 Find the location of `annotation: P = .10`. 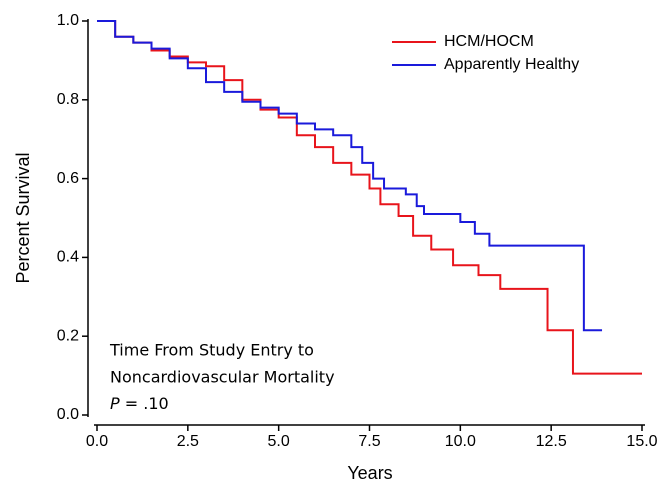

annotation: P = .10 is located at coordinates (139, 403).